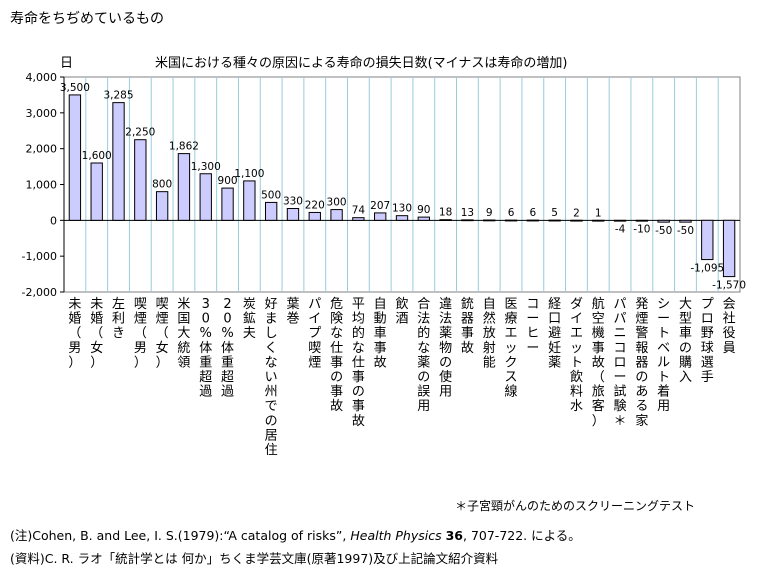  I want to click on data-label: 1, so click(598, 213).